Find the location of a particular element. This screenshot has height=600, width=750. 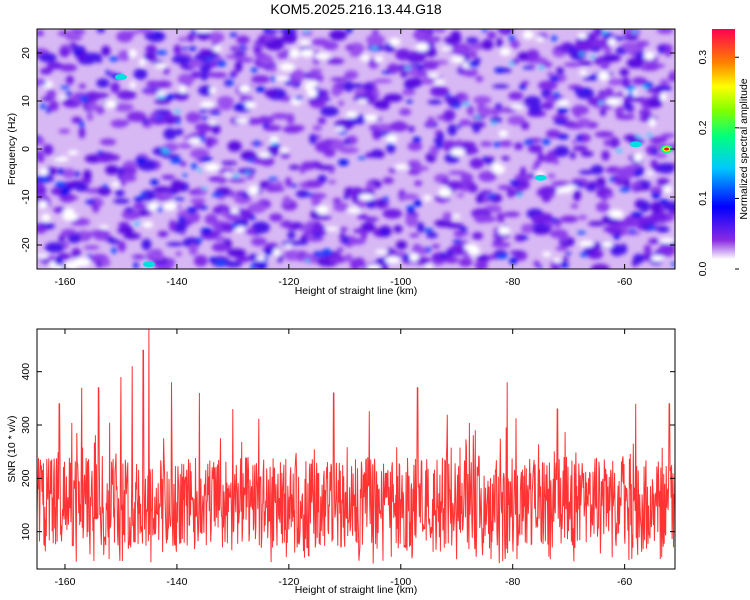

x-tick-label: -140 is located at coordinates (176, 582).